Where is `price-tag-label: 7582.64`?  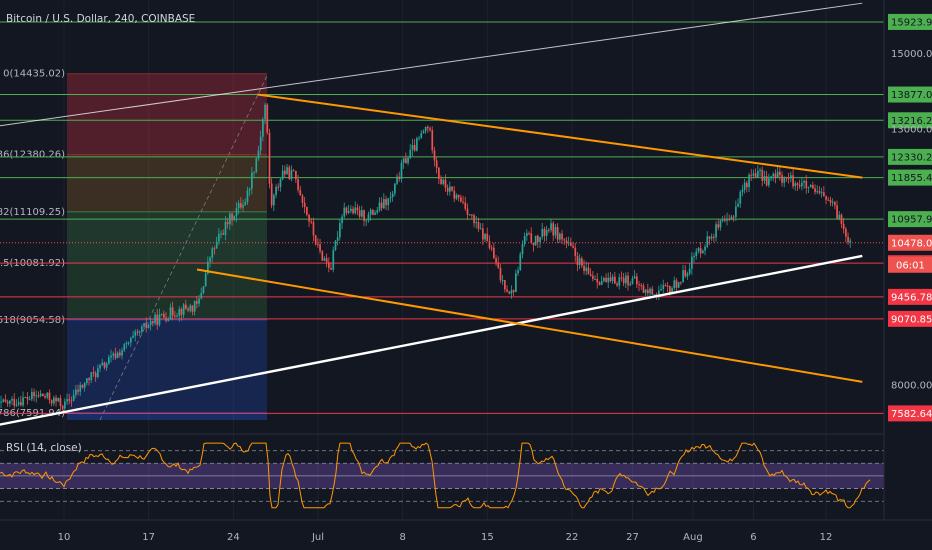
price-tag-label: 7582.64 is located at coordinates (911, 414).